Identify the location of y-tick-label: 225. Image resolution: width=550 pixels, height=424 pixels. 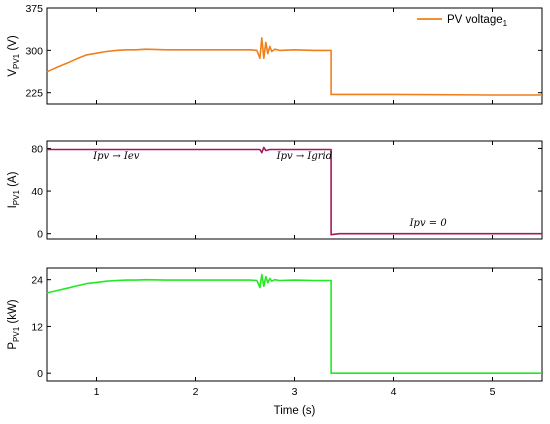
(34, 94).